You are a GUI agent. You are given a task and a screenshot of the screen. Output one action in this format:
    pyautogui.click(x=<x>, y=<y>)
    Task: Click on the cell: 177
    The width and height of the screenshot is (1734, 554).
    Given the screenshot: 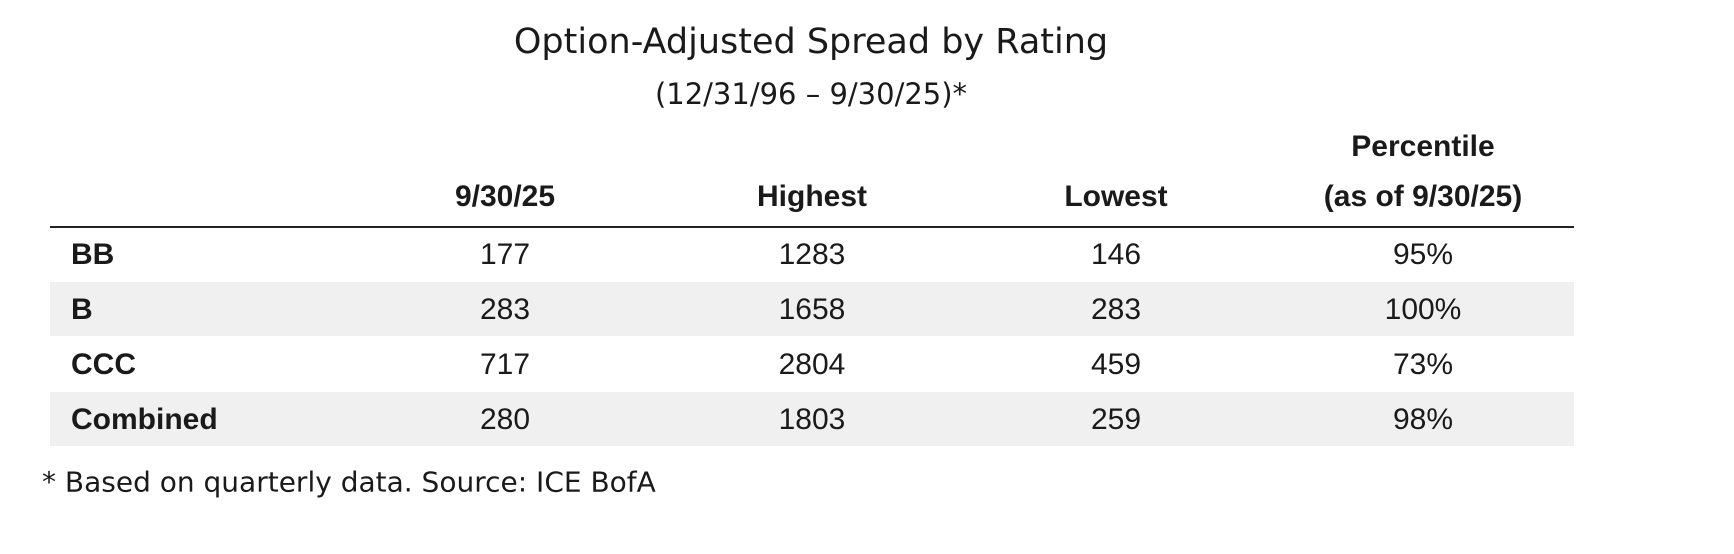 What is the action you would take?
    pyautogui.click(x=505, y=254)
    